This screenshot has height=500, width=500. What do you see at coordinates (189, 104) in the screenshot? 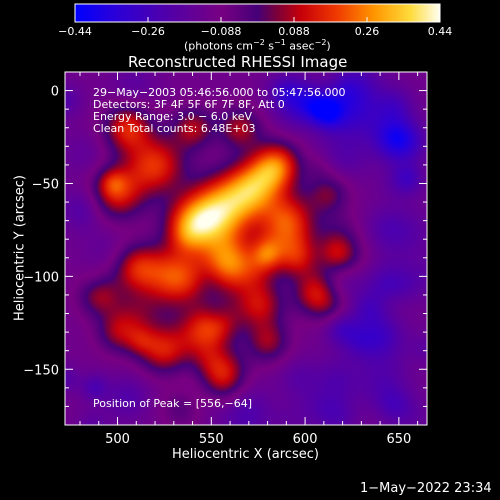
I see `detectors-info: Detectors: 3F 4F 5F 6F 7F 8F, Att 0` at bounding box center [189, 104].